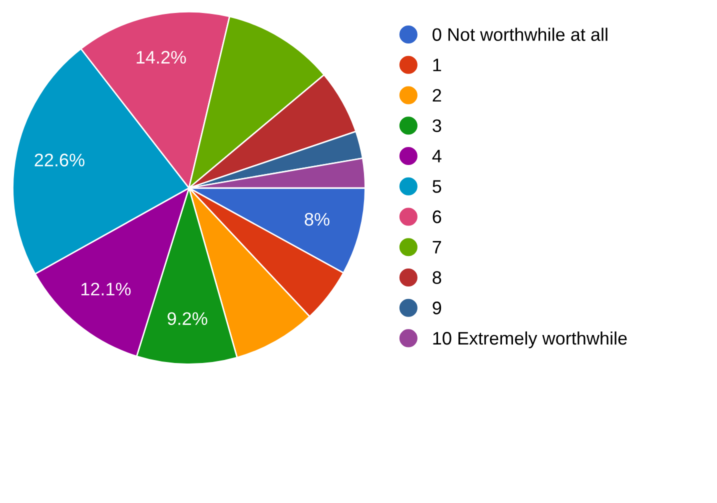 The image size is (717, 503). Describe the element at coordinates (437, 65) in the screenshot. I see `legend-label: 1` at that location.